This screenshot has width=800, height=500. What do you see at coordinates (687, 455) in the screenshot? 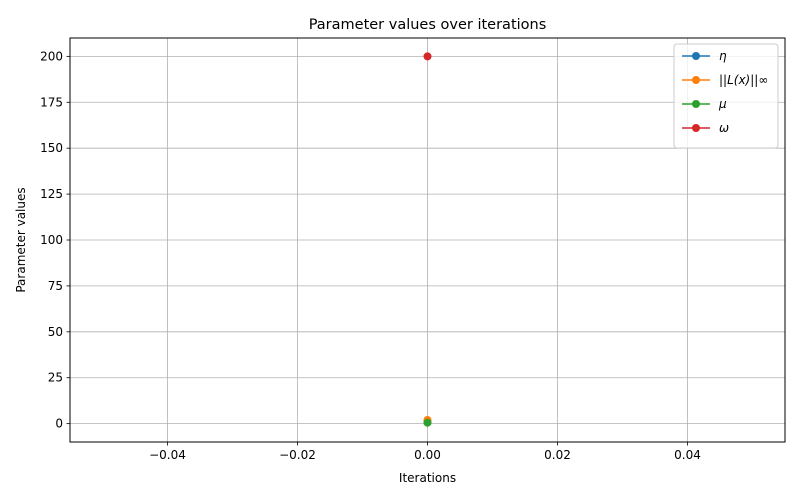
I see `x-tick-label: 0.04` at bounding box center [687, 455].